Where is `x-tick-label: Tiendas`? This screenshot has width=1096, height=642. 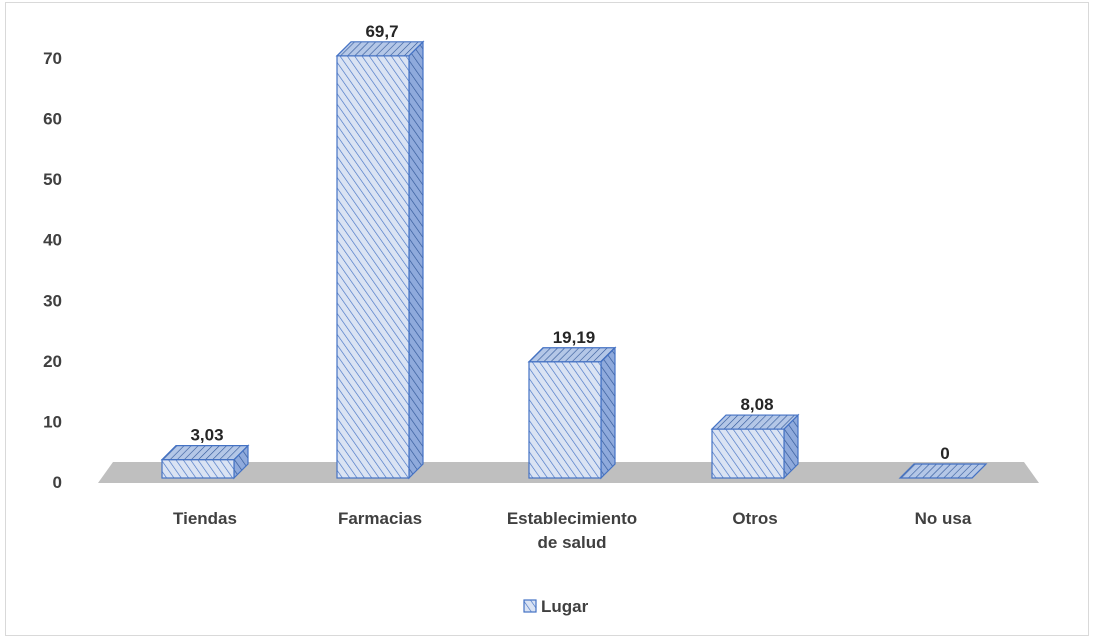
x-tick-label: Tiendas is located at coordinates (205, 518).